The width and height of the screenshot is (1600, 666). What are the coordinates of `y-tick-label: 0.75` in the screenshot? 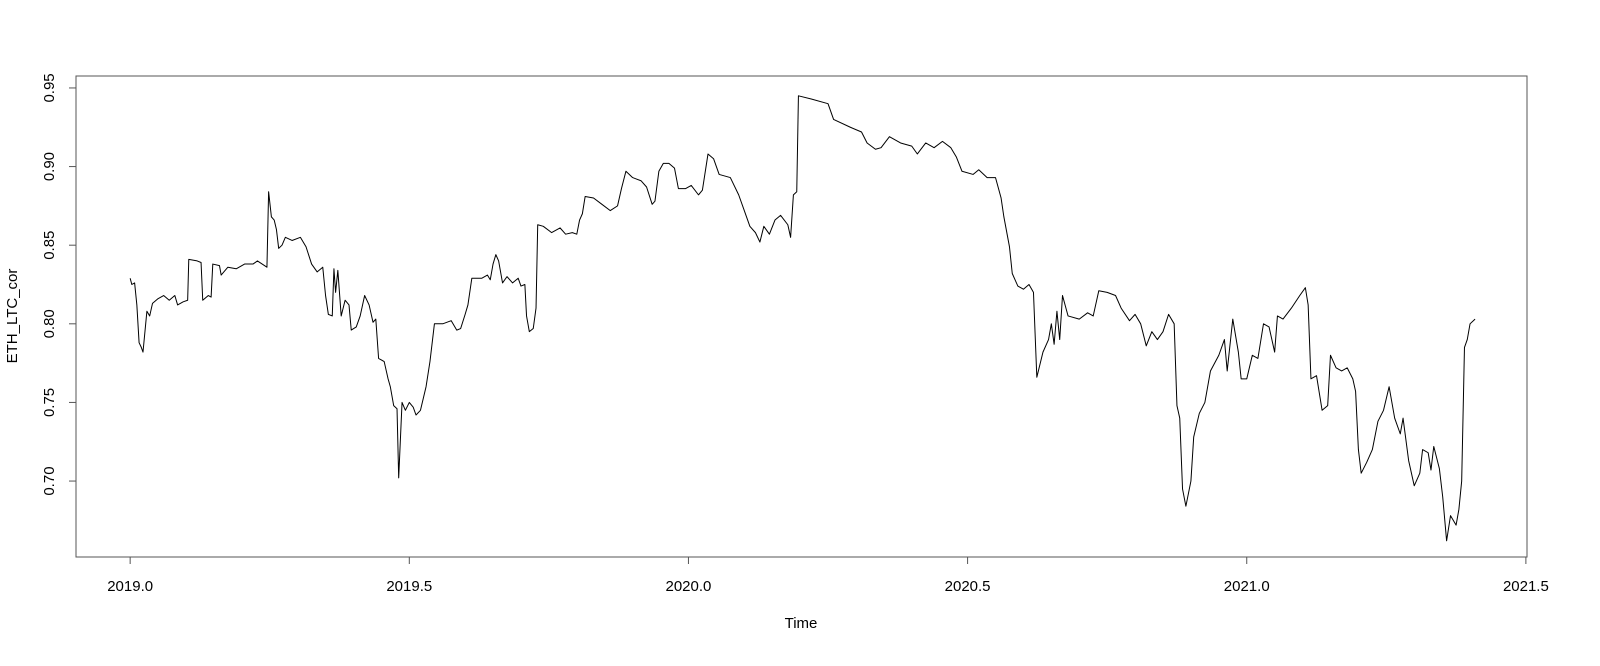 It's located at (49, 402).